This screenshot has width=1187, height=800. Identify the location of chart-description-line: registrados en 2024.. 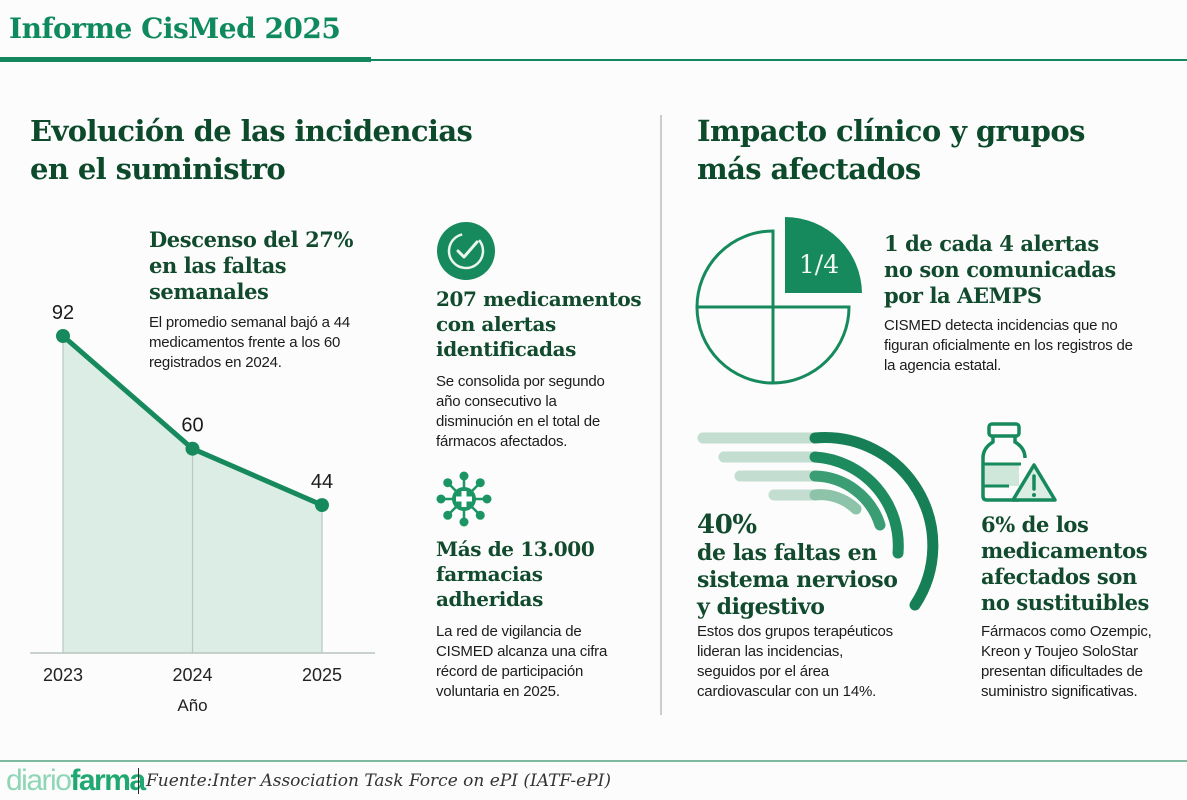
(215, 362).